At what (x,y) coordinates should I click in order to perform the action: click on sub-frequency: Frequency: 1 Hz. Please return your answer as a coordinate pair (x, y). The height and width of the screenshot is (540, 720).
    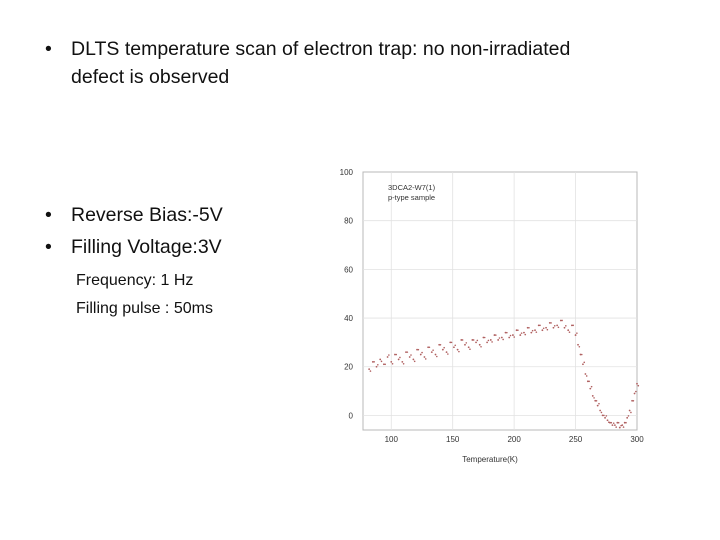
    Looking at the image, I should click on (135, 280).